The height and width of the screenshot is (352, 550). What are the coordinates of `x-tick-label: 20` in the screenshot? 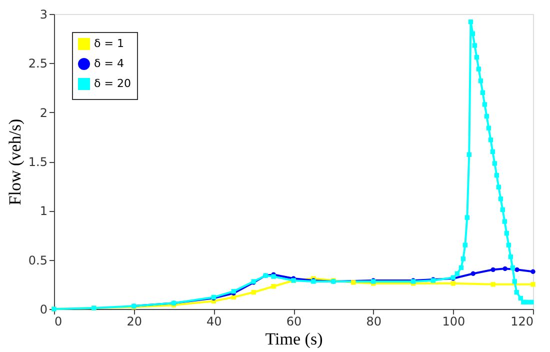 It's located at (134, 321).